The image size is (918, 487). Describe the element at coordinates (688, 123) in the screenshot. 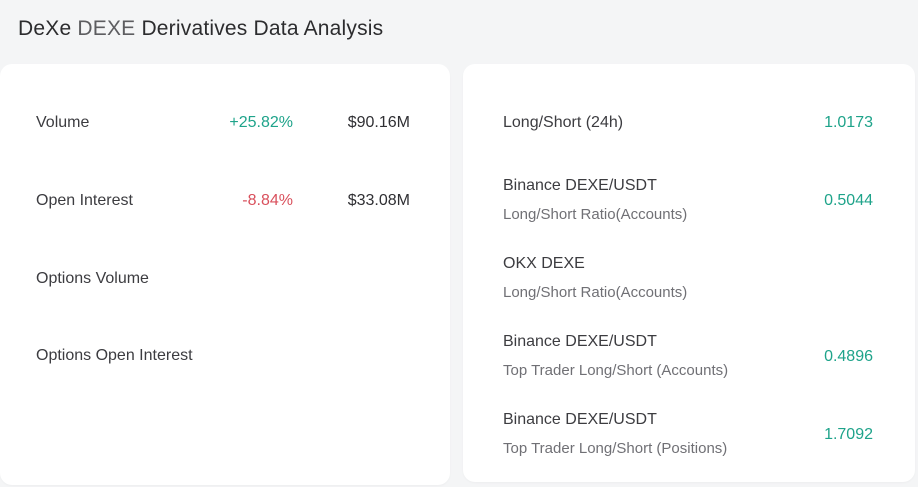

I see `ratio-row-long-short-24h: Long/Short (24h) 1.0173` at that location.